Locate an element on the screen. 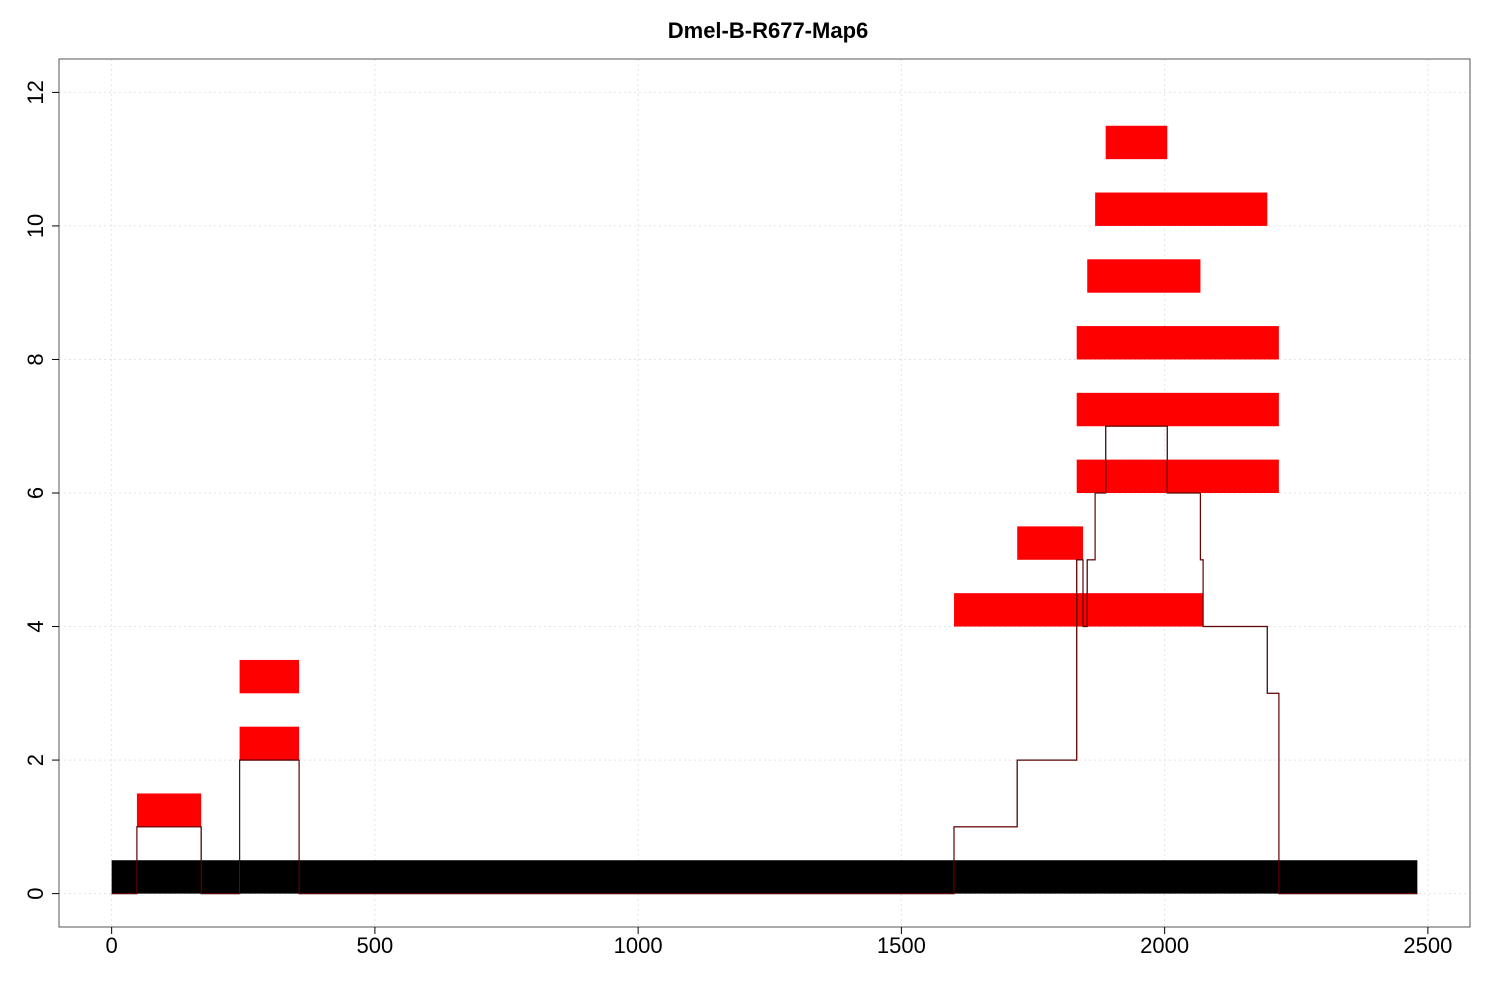 This screenshot has width=1500, height=1000. y-tick-label: 8 is located at coordinates (35, 359).